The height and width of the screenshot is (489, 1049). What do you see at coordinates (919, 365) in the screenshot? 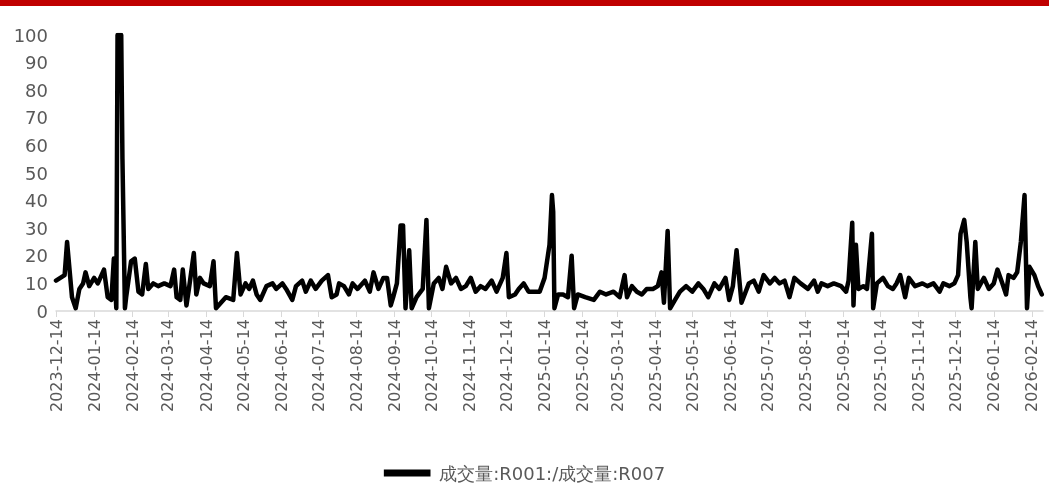
I see `x-tick-label: 2025-11-14` at bounding box center [919, 365].